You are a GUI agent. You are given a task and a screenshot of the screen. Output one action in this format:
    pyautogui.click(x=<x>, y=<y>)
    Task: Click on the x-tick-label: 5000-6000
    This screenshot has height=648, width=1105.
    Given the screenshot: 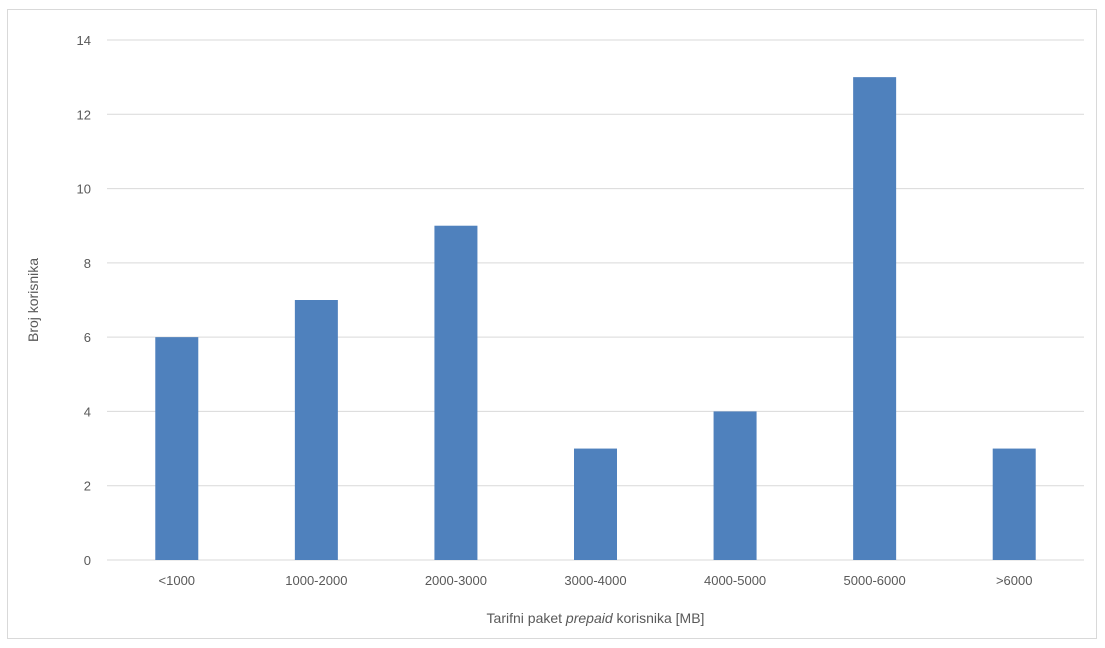 What is the action you would take?
    pyautogui.click(x=875, y=580)
    